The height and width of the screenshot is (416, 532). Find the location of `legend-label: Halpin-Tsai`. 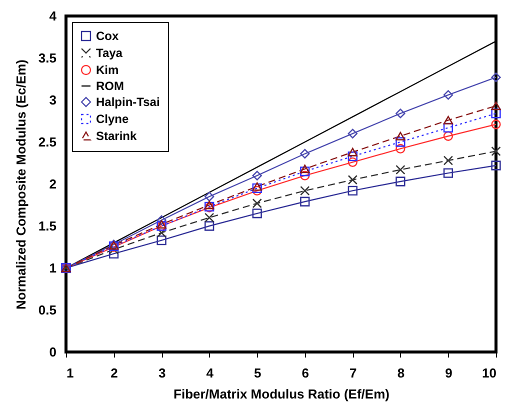

legend-label: Halpin-Tsai is located at coordinates (128, 102).